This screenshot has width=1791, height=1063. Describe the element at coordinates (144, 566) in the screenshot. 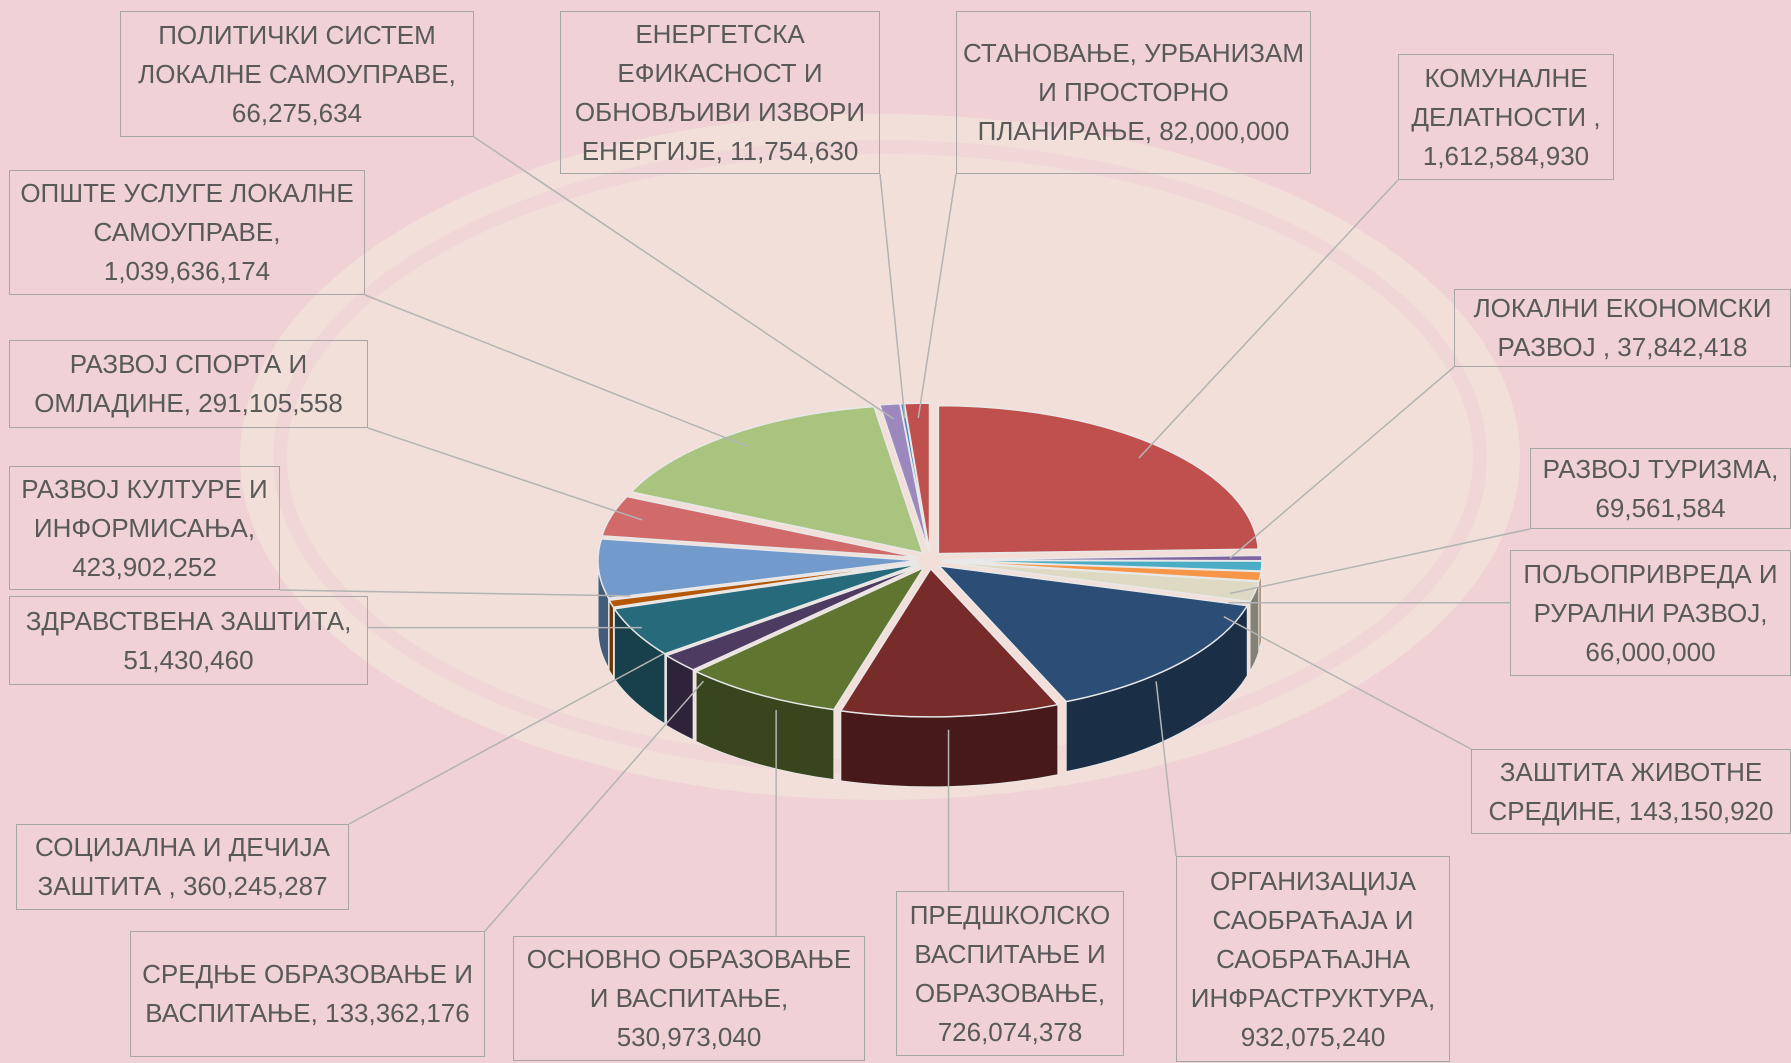

I see `value-label: 423,902,252` at that location.